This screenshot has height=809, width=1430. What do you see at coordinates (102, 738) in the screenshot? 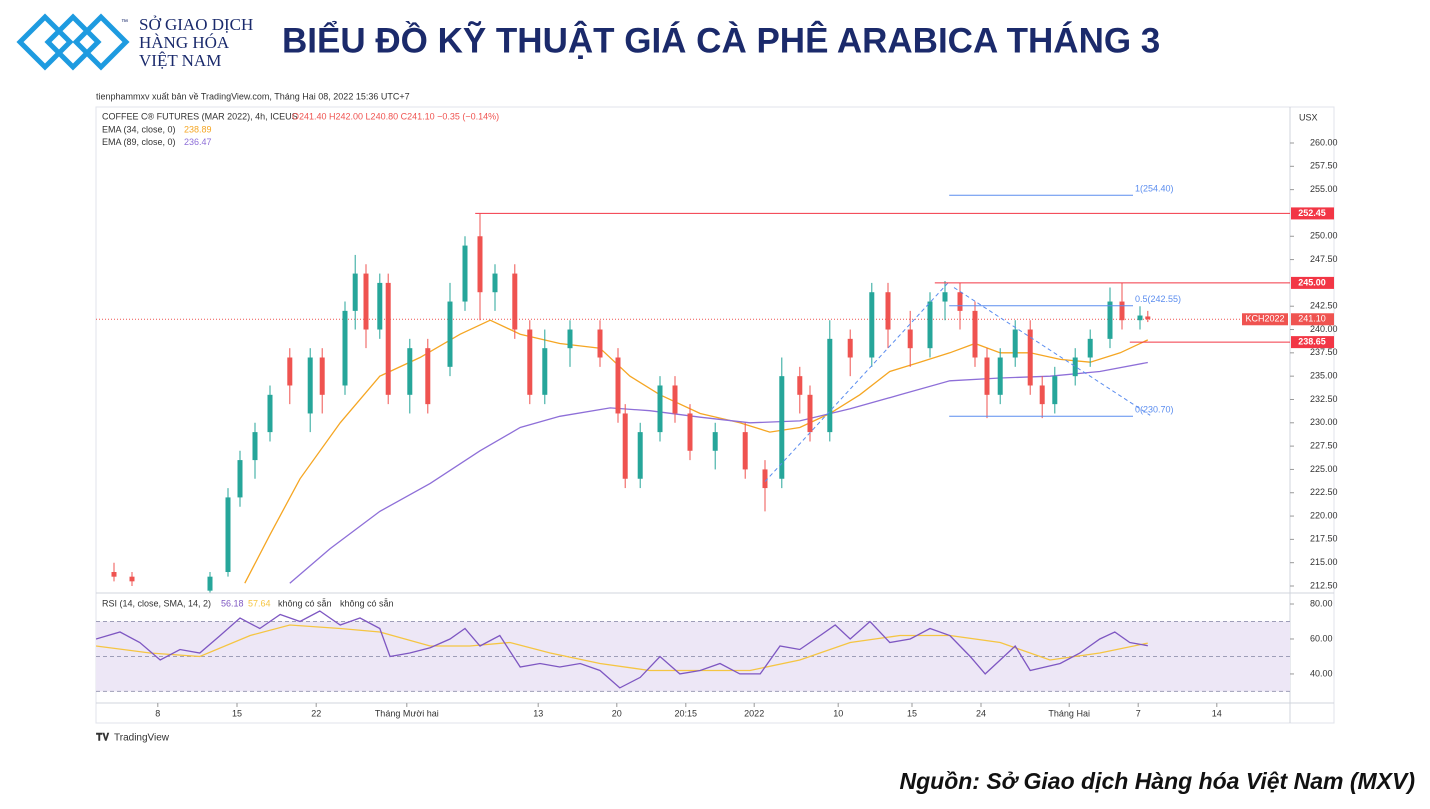
I see `watermark-logo: 𝐓𝐕` at bounding box center [102, 738].